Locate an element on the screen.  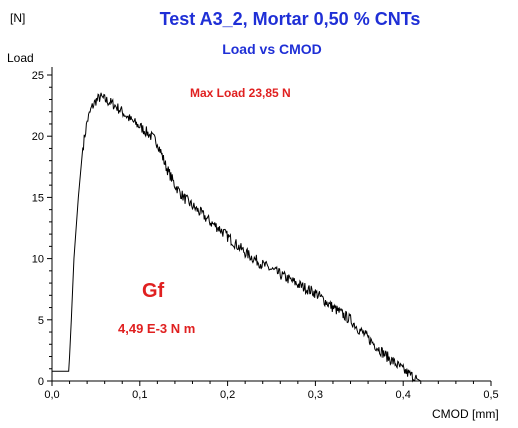
y-axis-unit: [N] is located at coordinates (17, 18).